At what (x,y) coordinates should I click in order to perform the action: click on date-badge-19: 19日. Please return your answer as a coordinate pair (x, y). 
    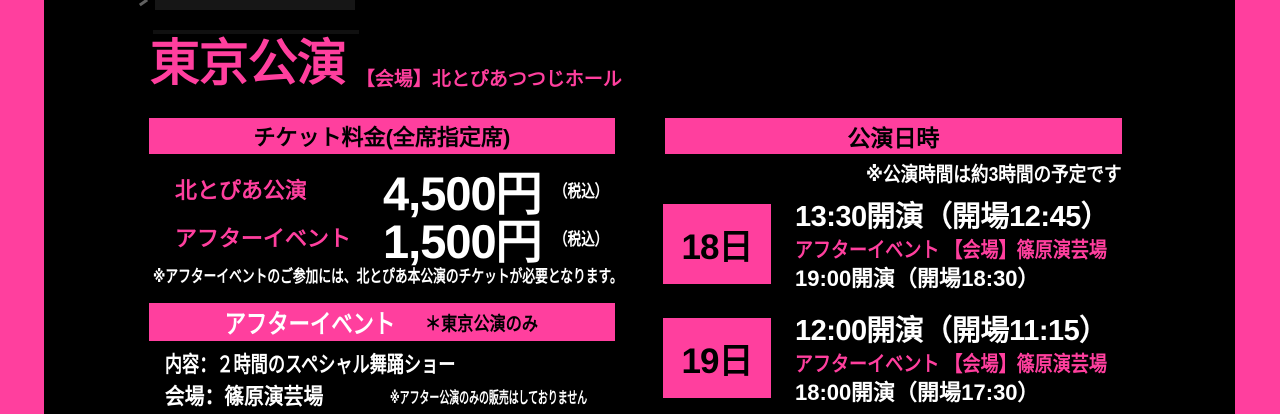
    Looking at the image, I should click on (717, 358).